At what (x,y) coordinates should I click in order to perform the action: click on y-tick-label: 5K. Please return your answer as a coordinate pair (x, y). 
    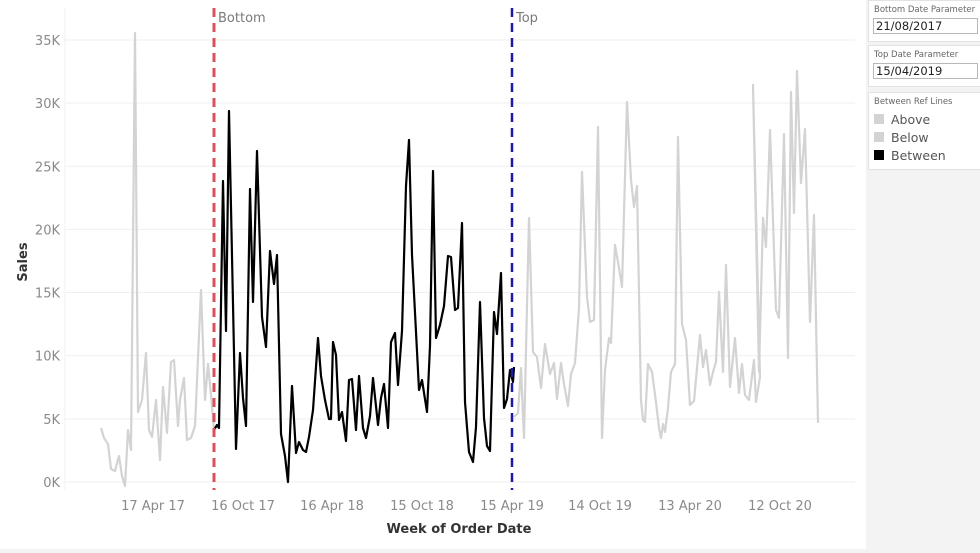
    Looking at the image, I should click on (51, 420).